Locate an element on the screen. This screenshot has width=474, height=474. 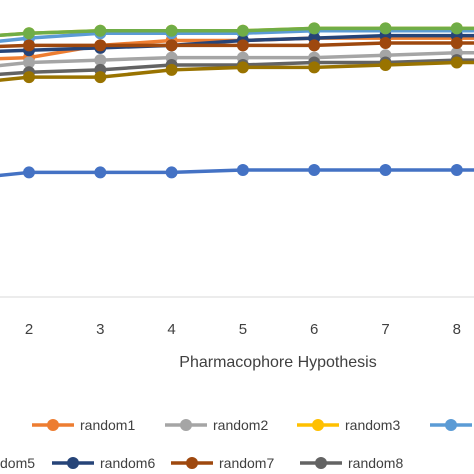
legend-item-random5: dom5 is located at coordinates (17, 463).